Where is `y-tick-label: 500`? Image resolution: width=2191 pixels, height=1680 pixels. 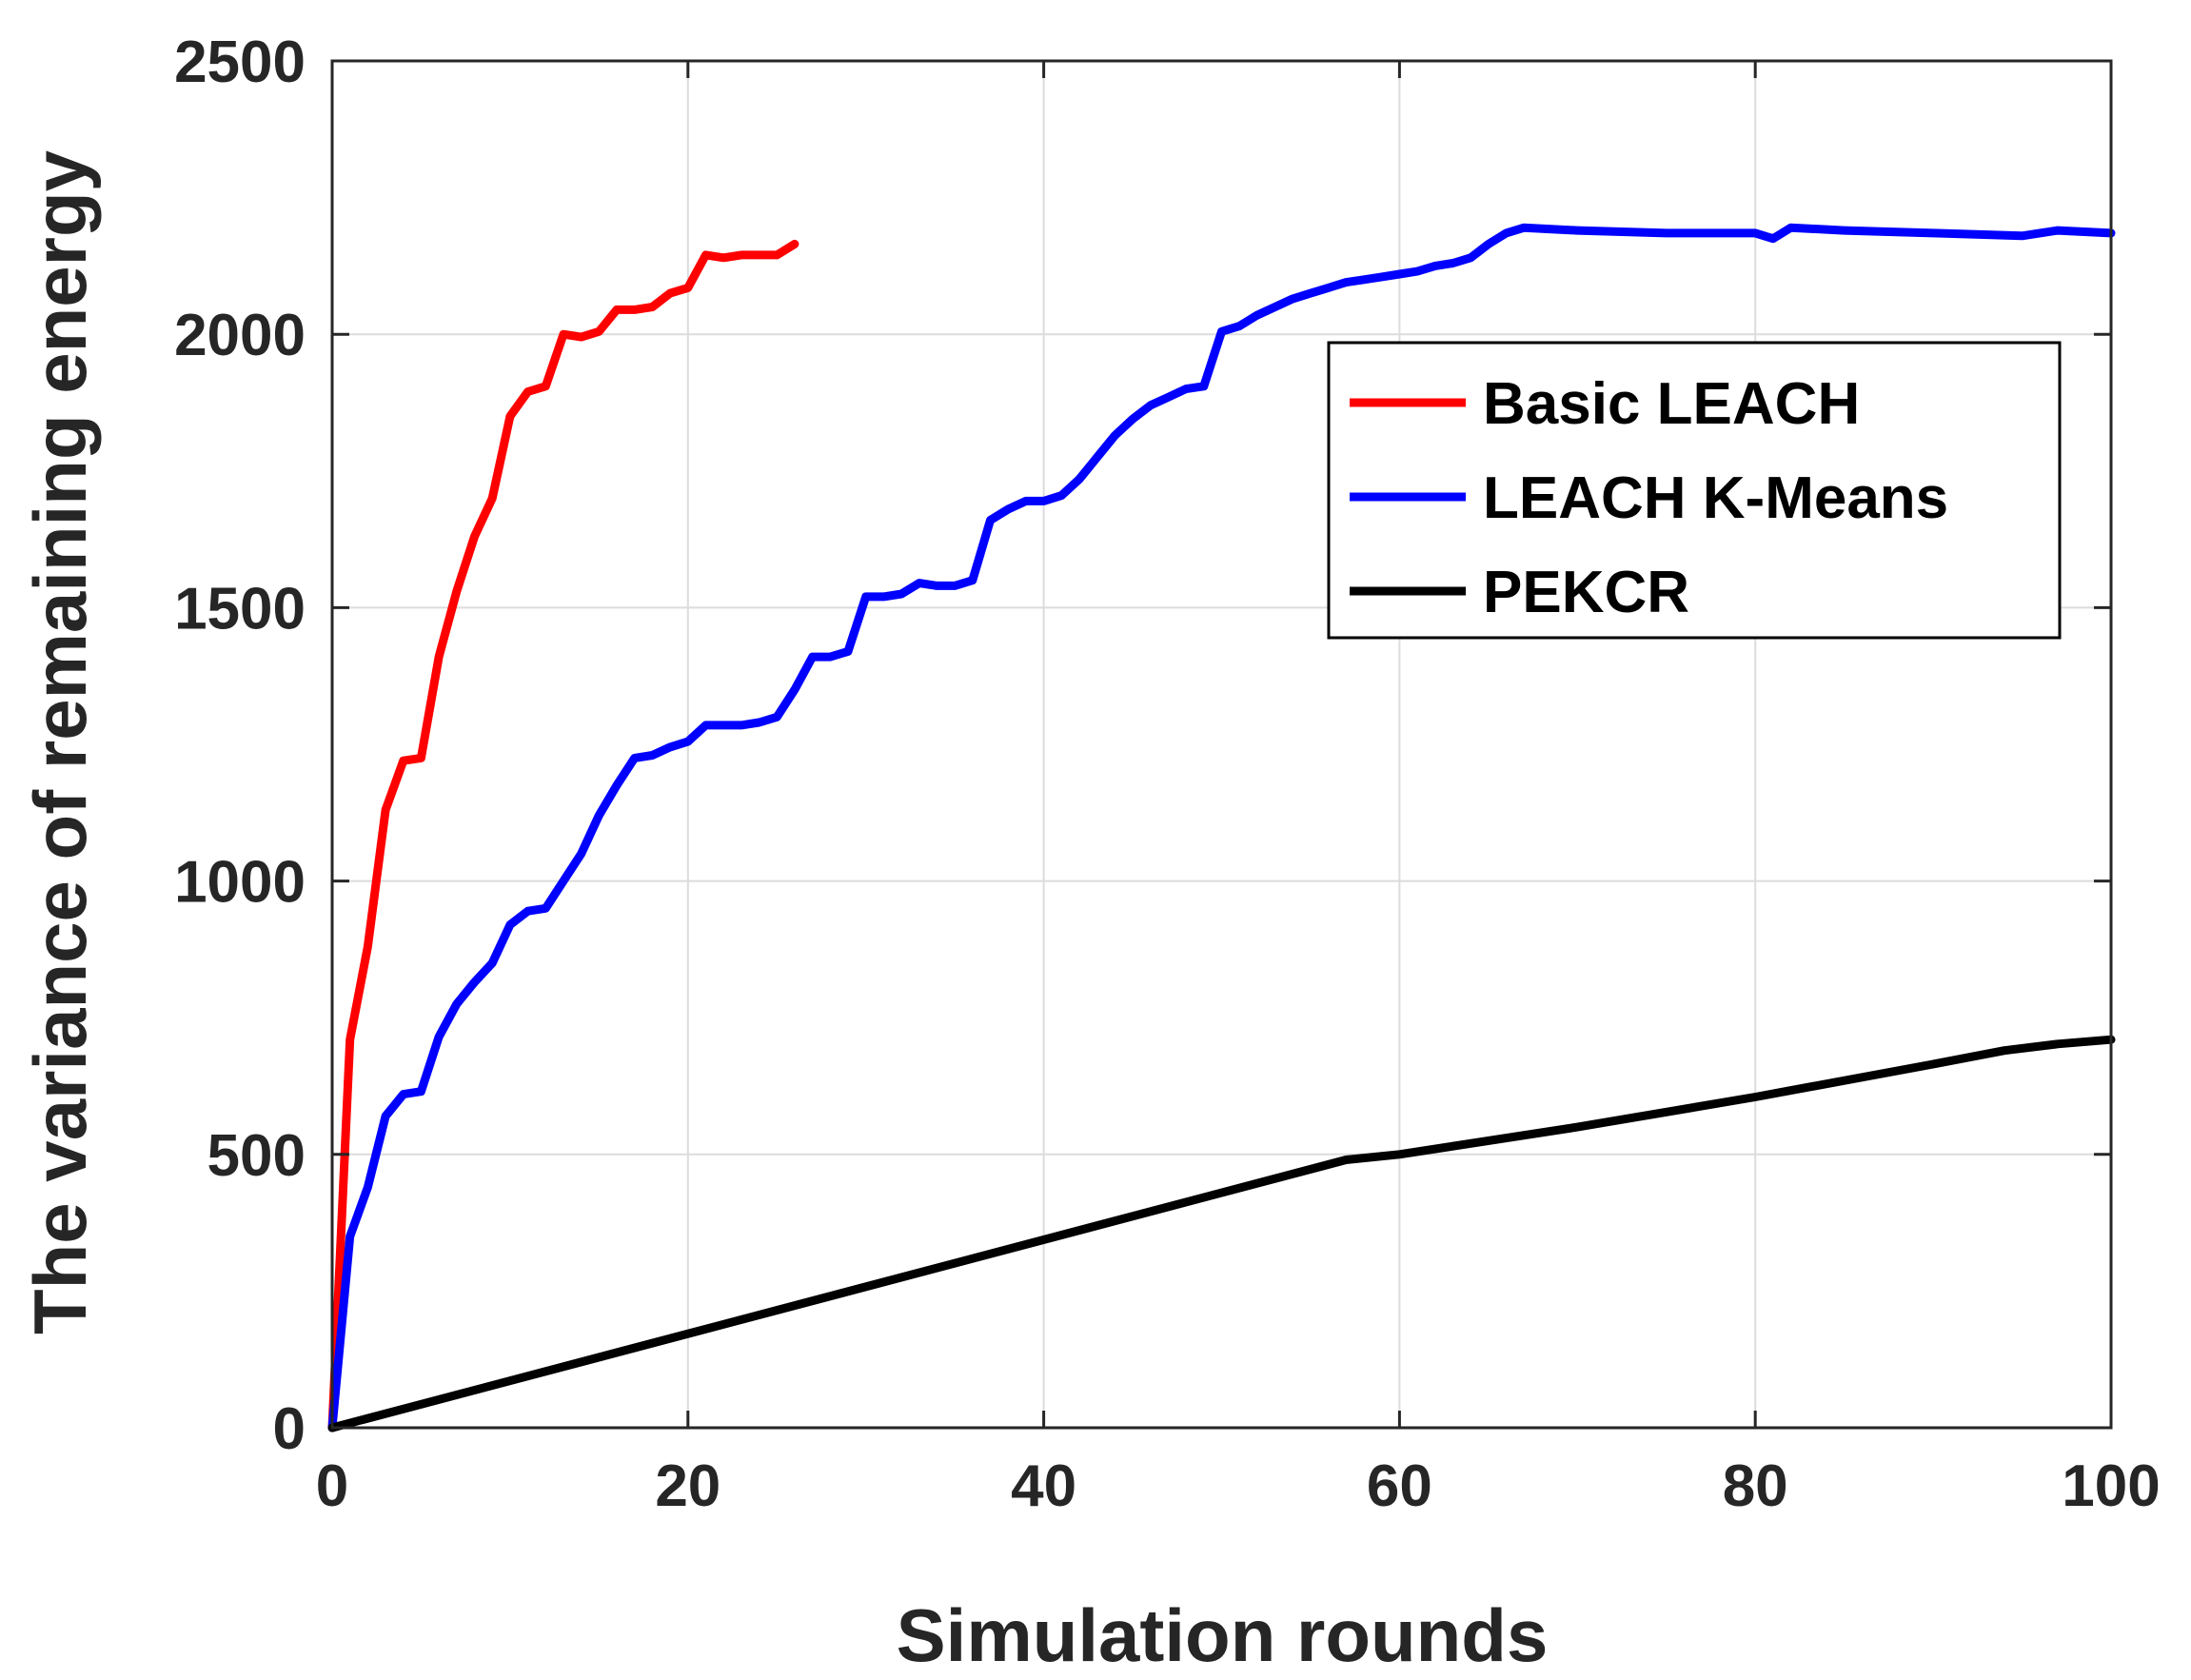
y-tick-label: 500 is located at coordinates (256, 1156).